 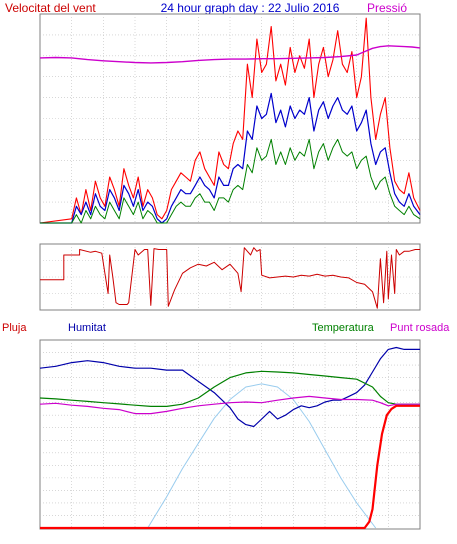 What do you see at coordinates (230, 278) in the screenshot?
I see `series-direction` at bounding box center [230, 278].